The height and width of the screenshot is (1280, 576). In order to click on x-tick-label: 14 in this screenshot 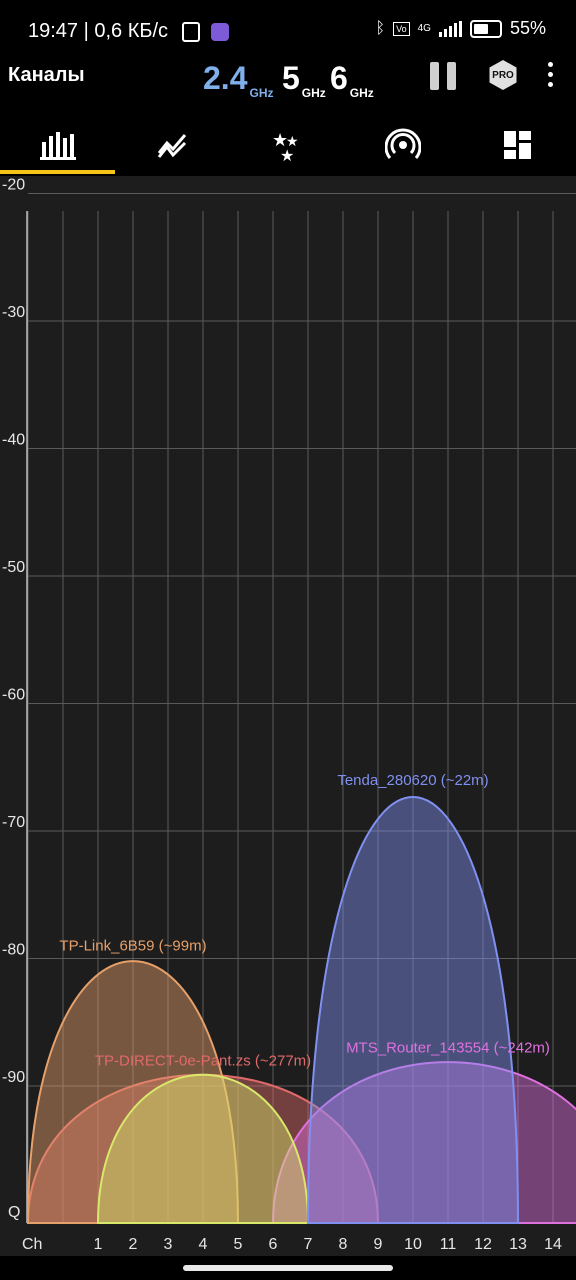, I will do `click(553, 1244)`.